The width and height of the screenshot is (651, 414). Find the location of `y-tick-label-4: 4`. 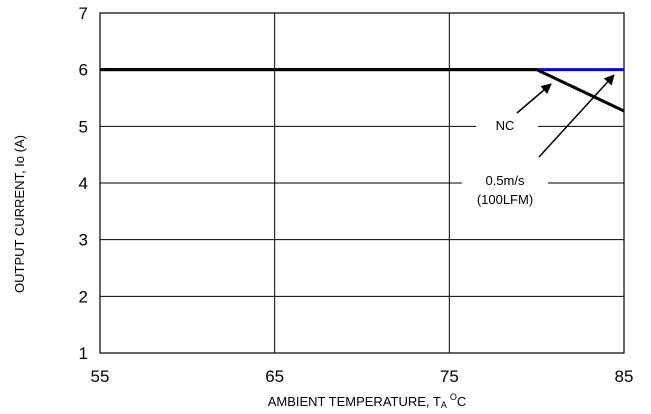

y-tick-label-4: 4 is located at coordinates (83, 183).